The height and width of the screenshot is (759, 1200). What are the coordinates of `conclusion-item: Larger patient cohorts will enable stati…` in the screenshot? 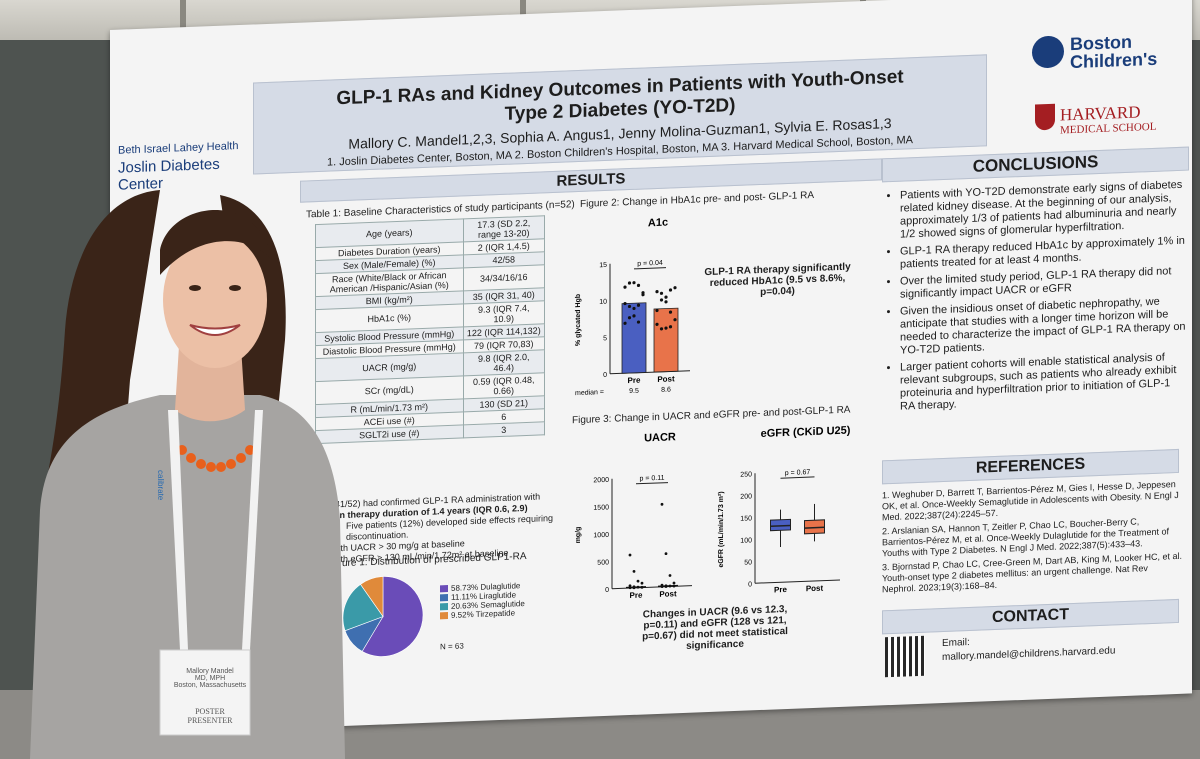 It's located at (1043, 382).